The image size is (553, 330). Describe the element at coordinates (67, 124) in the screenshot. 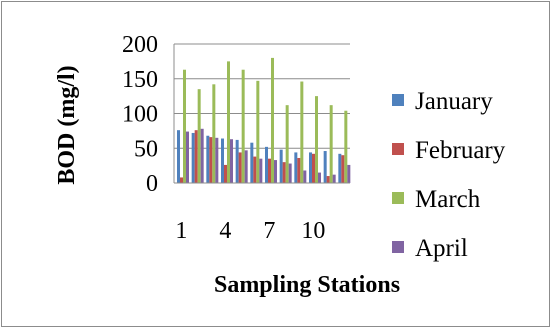

I see `y-axis-title: BOD (mg/l)` at that location.